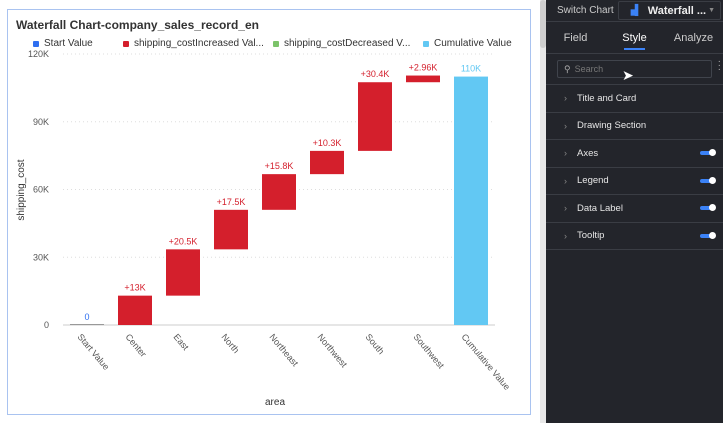  Describe the element at coordinates (46, 325) in the screenshot. I see `y-tick-label: 0` at that location.